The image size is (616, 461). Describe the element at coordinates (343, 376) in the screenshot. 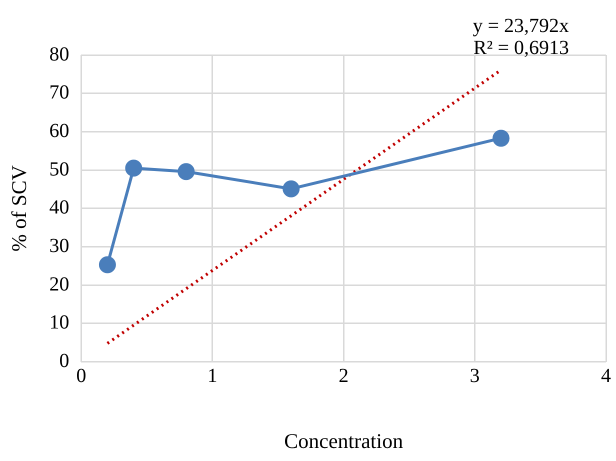

I see `x-tick-label: 2` at that location.